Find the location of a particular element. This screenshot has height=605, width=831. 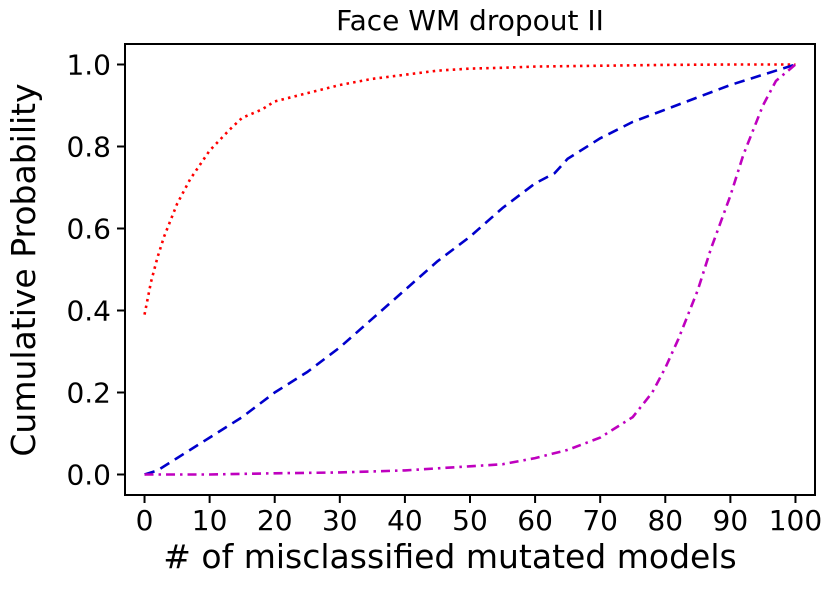

x-axis-label: # of misclassified mutated models is located at coordinates (450, 556).